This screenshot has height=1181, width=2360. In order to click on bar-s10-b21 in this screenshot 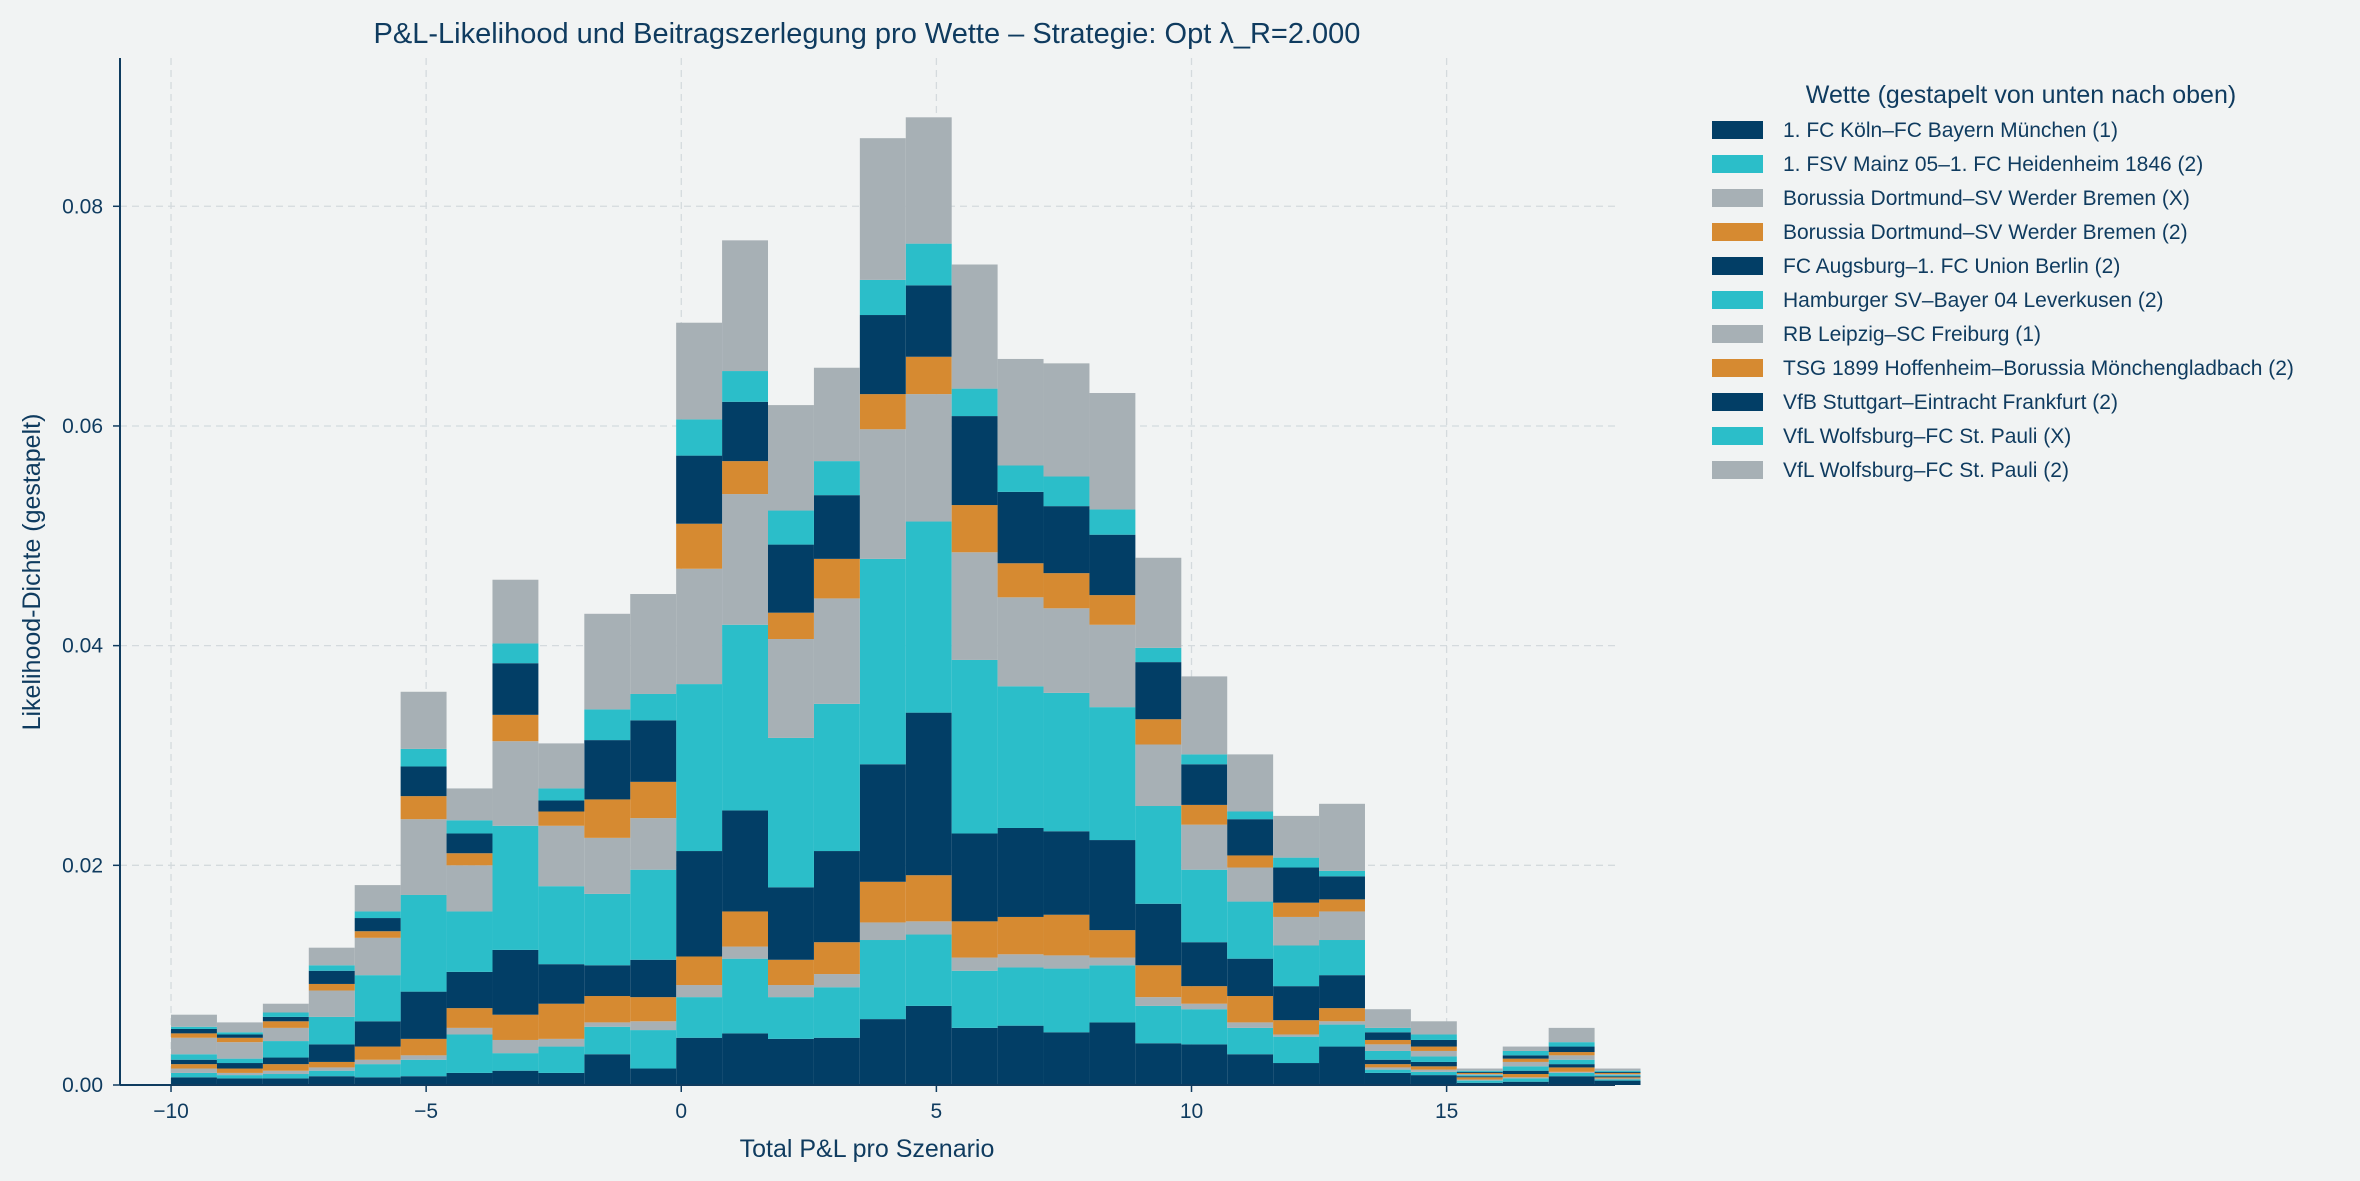, I will do `click(1158, 602)`.